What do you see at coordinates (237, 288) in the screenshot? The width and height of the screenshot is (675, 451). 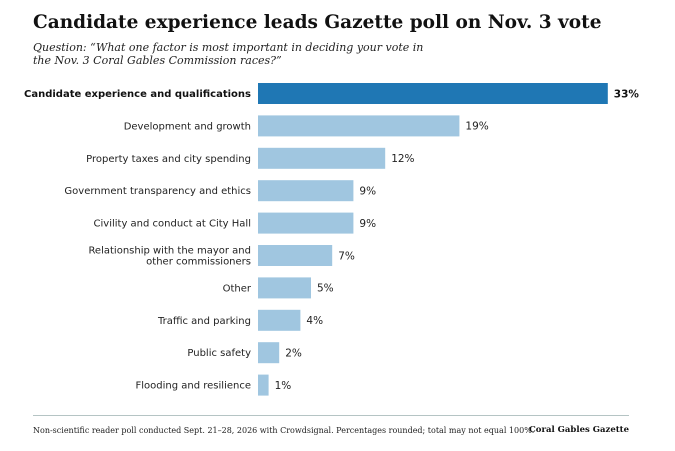 I see `category-label: Other` at bounding box center [237, 288].